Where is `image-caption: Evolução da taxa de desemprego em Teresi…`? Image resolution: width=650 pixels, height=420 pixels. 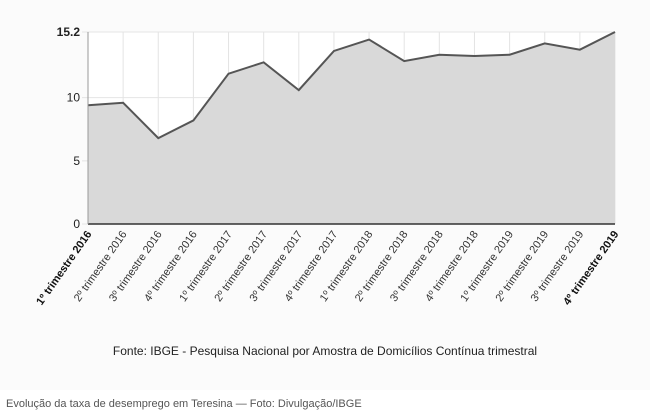
image-caption: Evolução da taxa de desemprego em Teresi… is located at coordinates (184, 404).